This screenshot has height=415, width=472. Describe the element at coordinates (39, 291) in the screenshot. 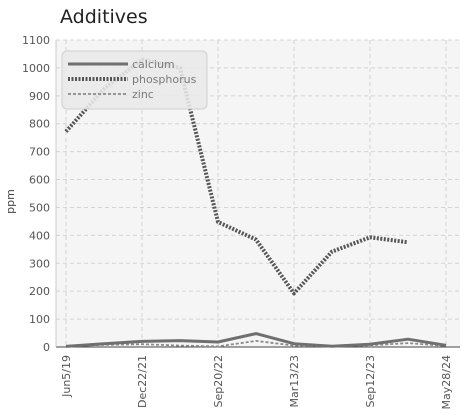

I see `y-tick-label: 200` at that location.